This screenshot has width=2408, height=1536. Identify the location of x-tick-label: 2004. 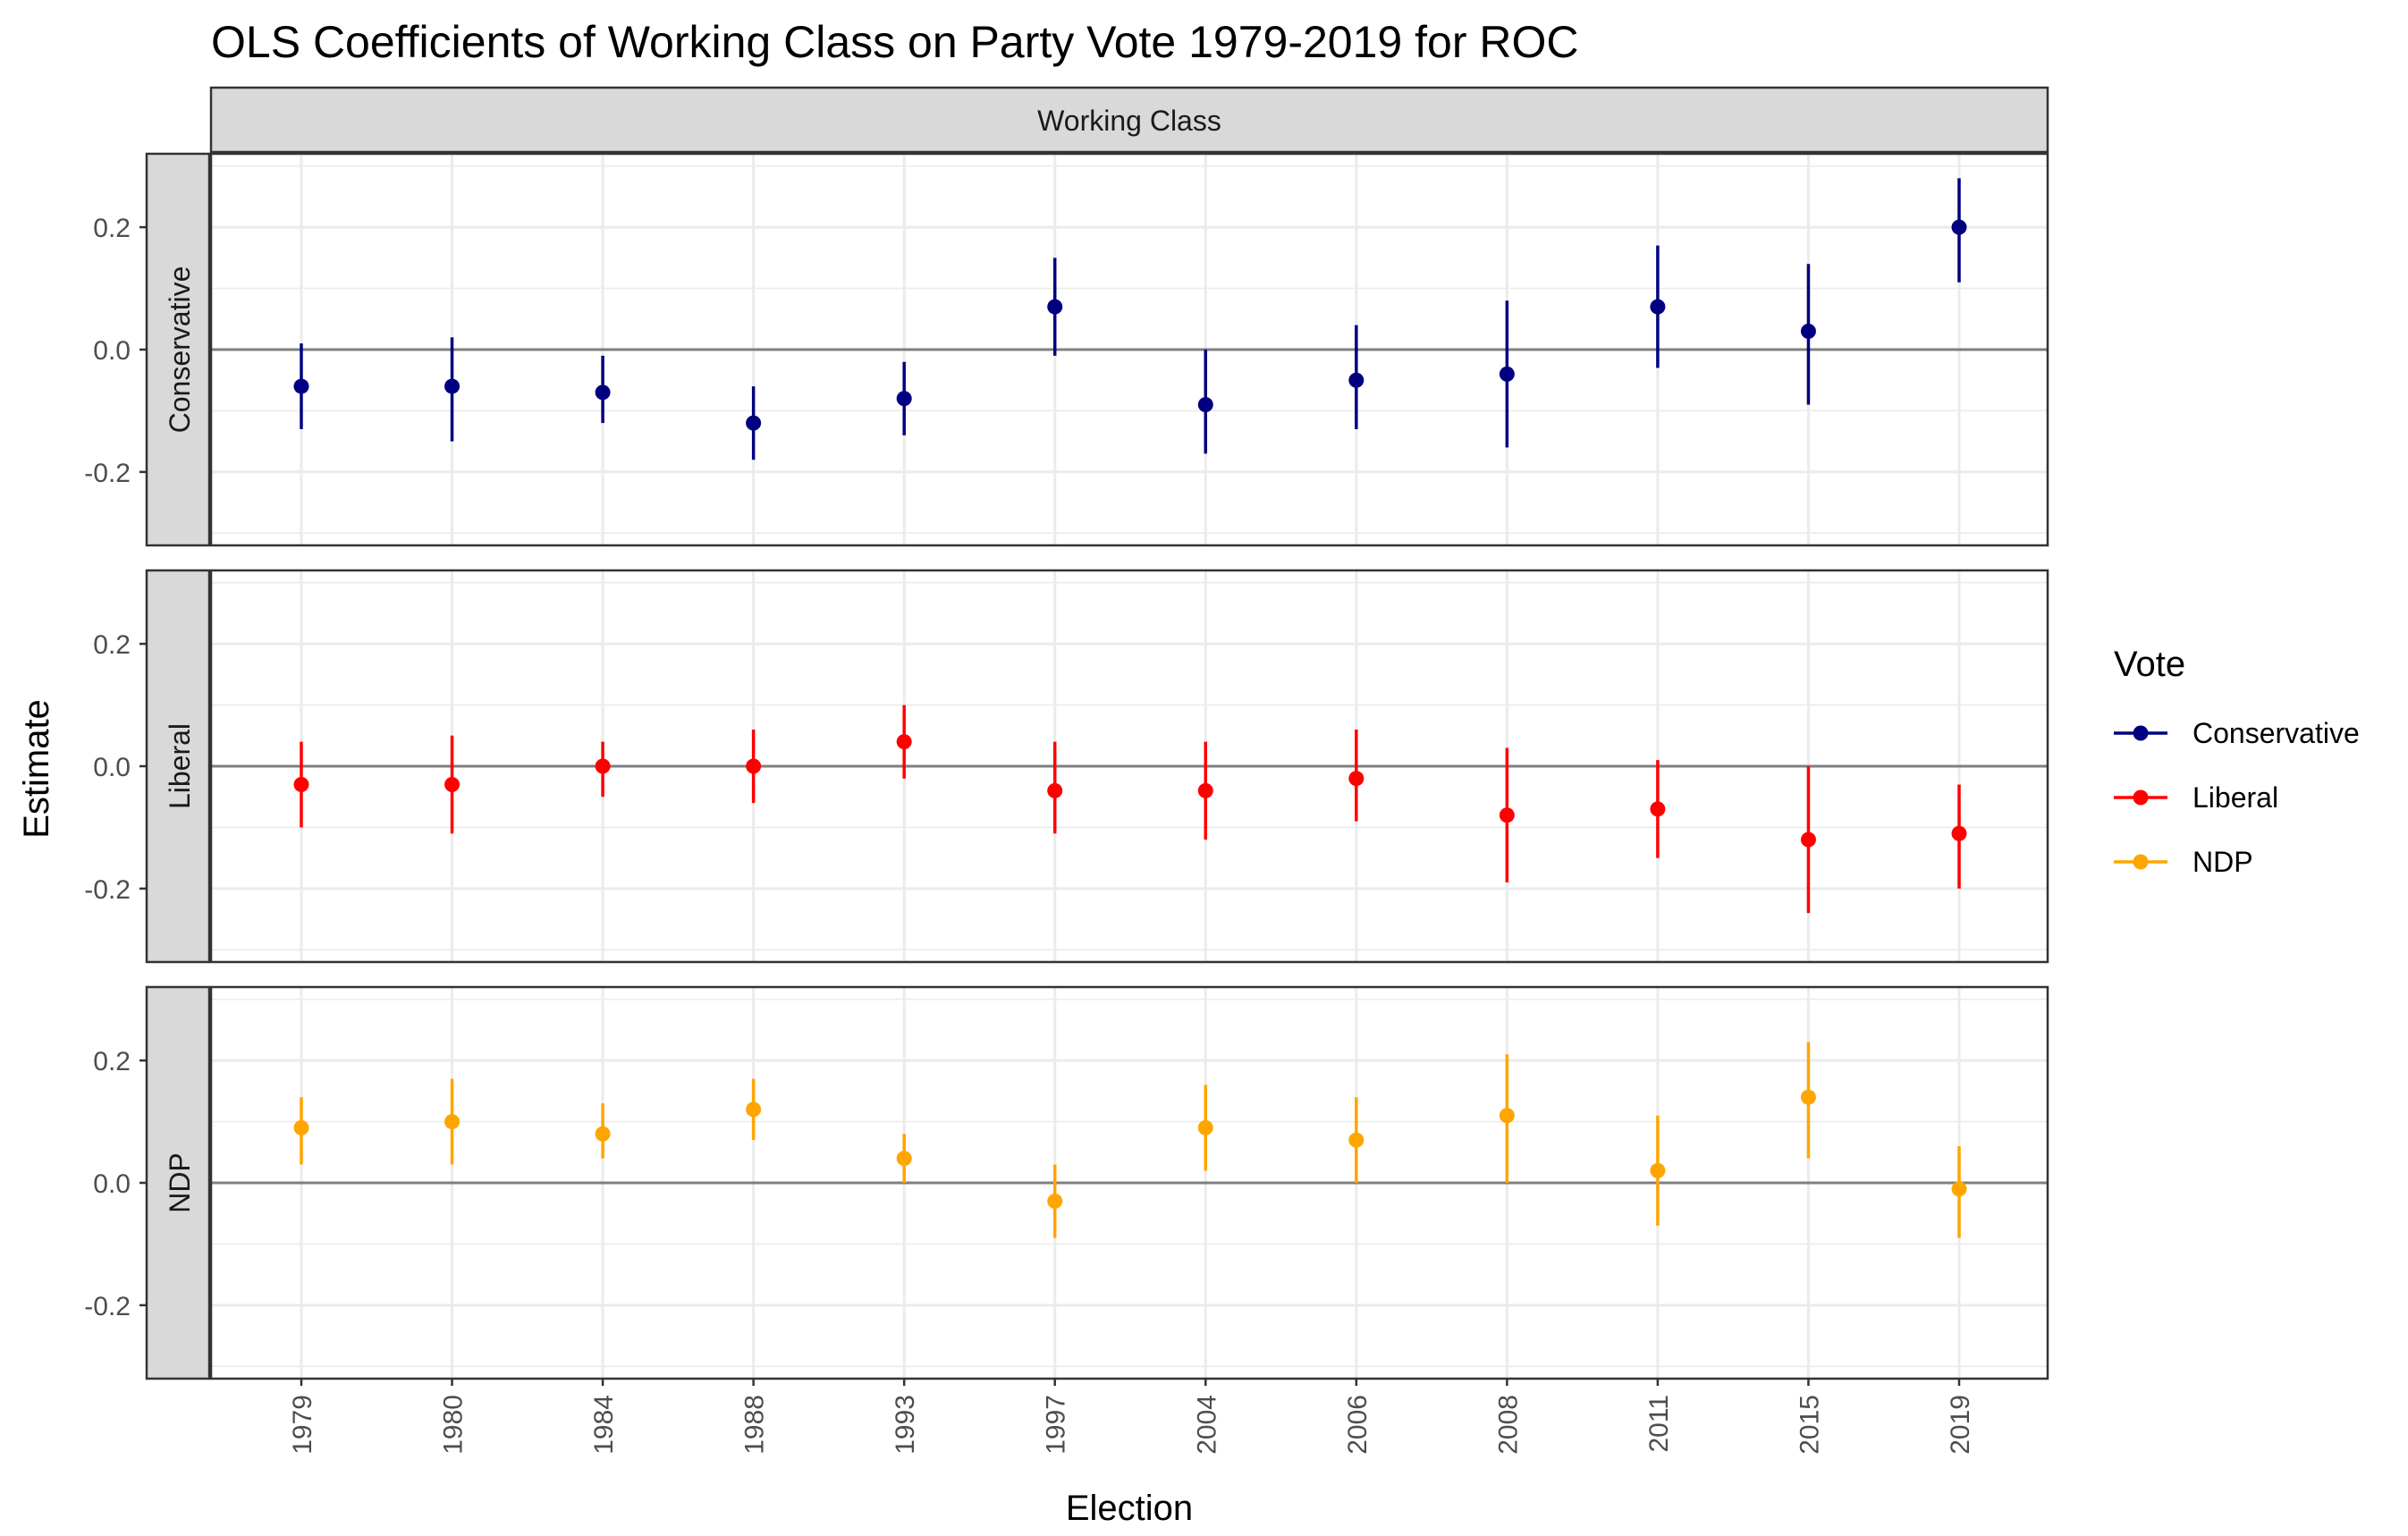
(1206, 1425).